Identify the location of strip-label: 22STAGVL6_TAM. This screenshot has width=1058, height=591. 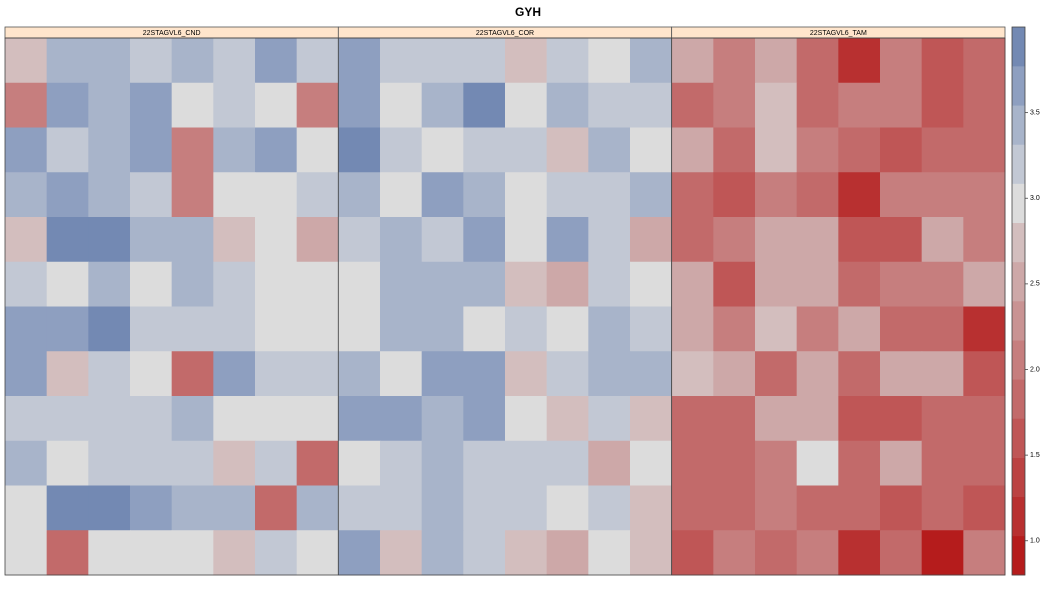
(838, 33).